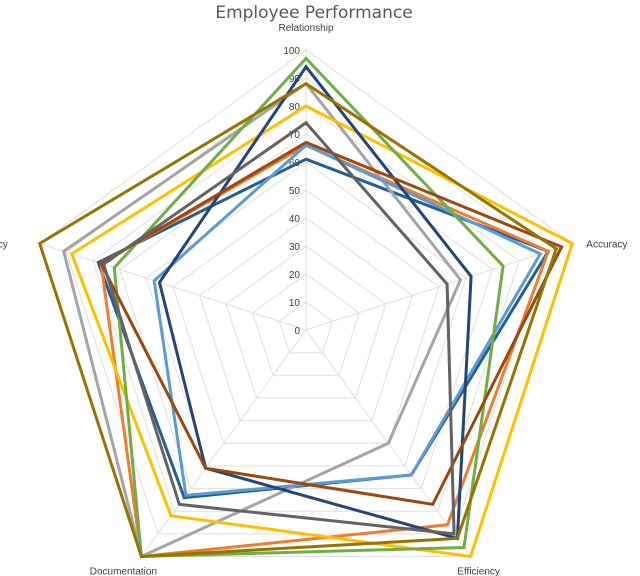 The width and height of the screenshot is (640, 576). I want to click on axis-label-documentation: Documentation, so click(123, 571).